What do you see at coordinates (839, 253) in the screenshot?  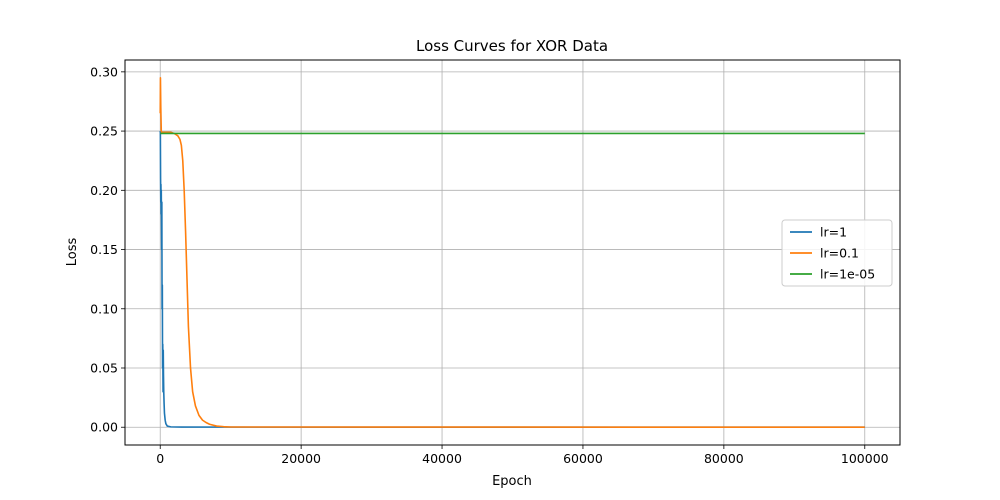 I see `legend-label: lr=0.1` at bounding box center [839, 253].